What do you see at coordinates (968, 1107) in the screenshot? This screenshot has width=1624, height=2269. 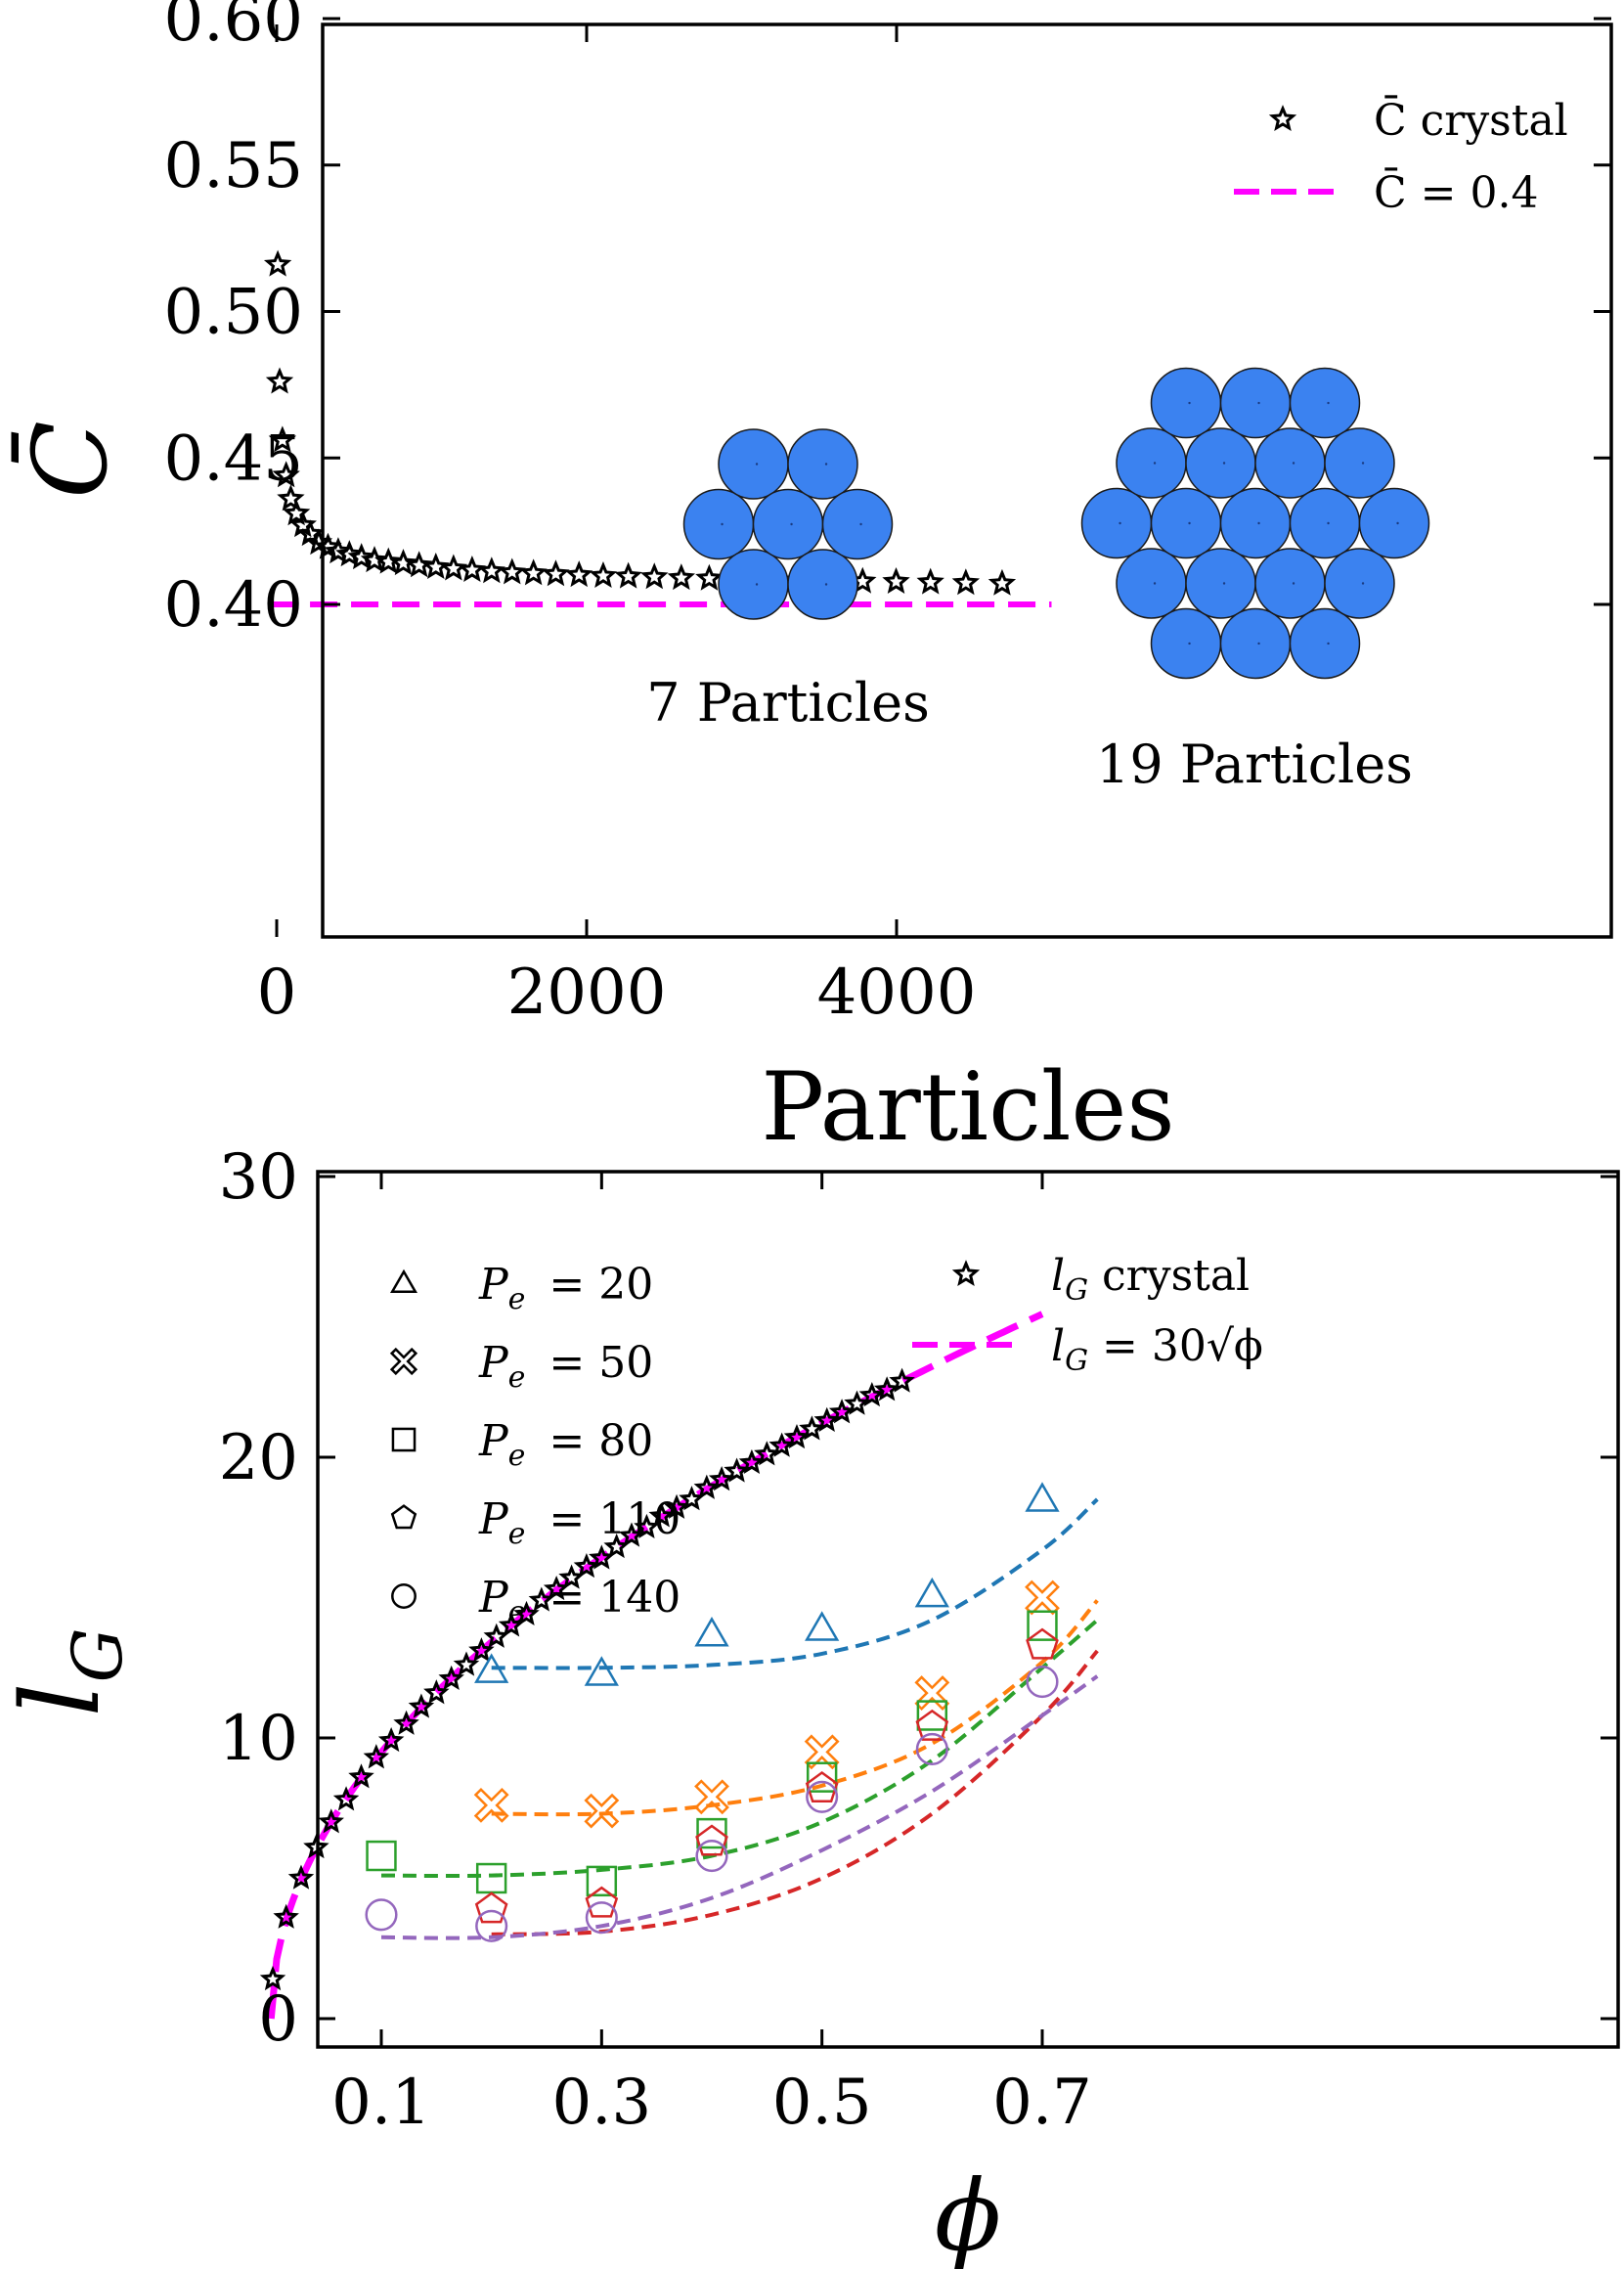 I see `top-x-axis-label: Particles` at bounding box center [968, 1107].